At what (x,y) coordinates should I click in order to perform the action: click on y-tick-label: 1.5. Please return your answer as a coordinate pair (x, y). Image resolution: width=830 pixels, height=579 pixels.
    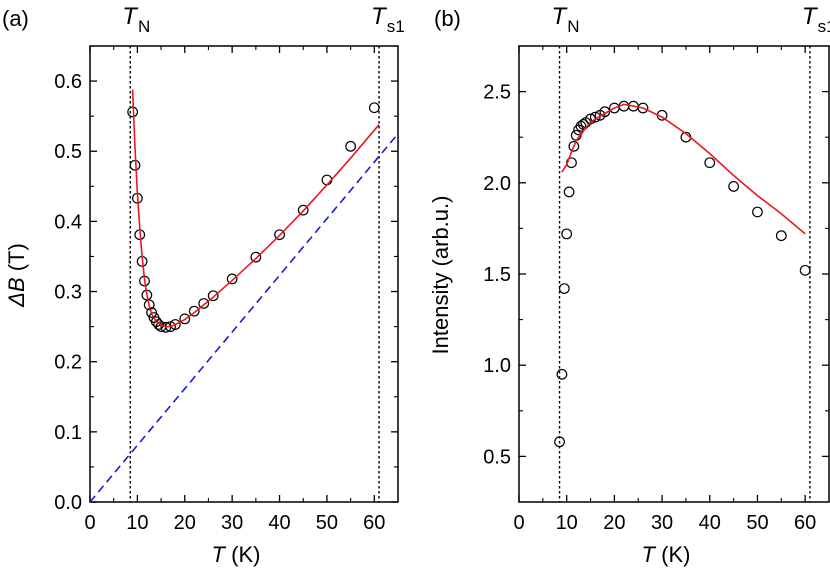
    Looking at the image, I should click on (497, 275).